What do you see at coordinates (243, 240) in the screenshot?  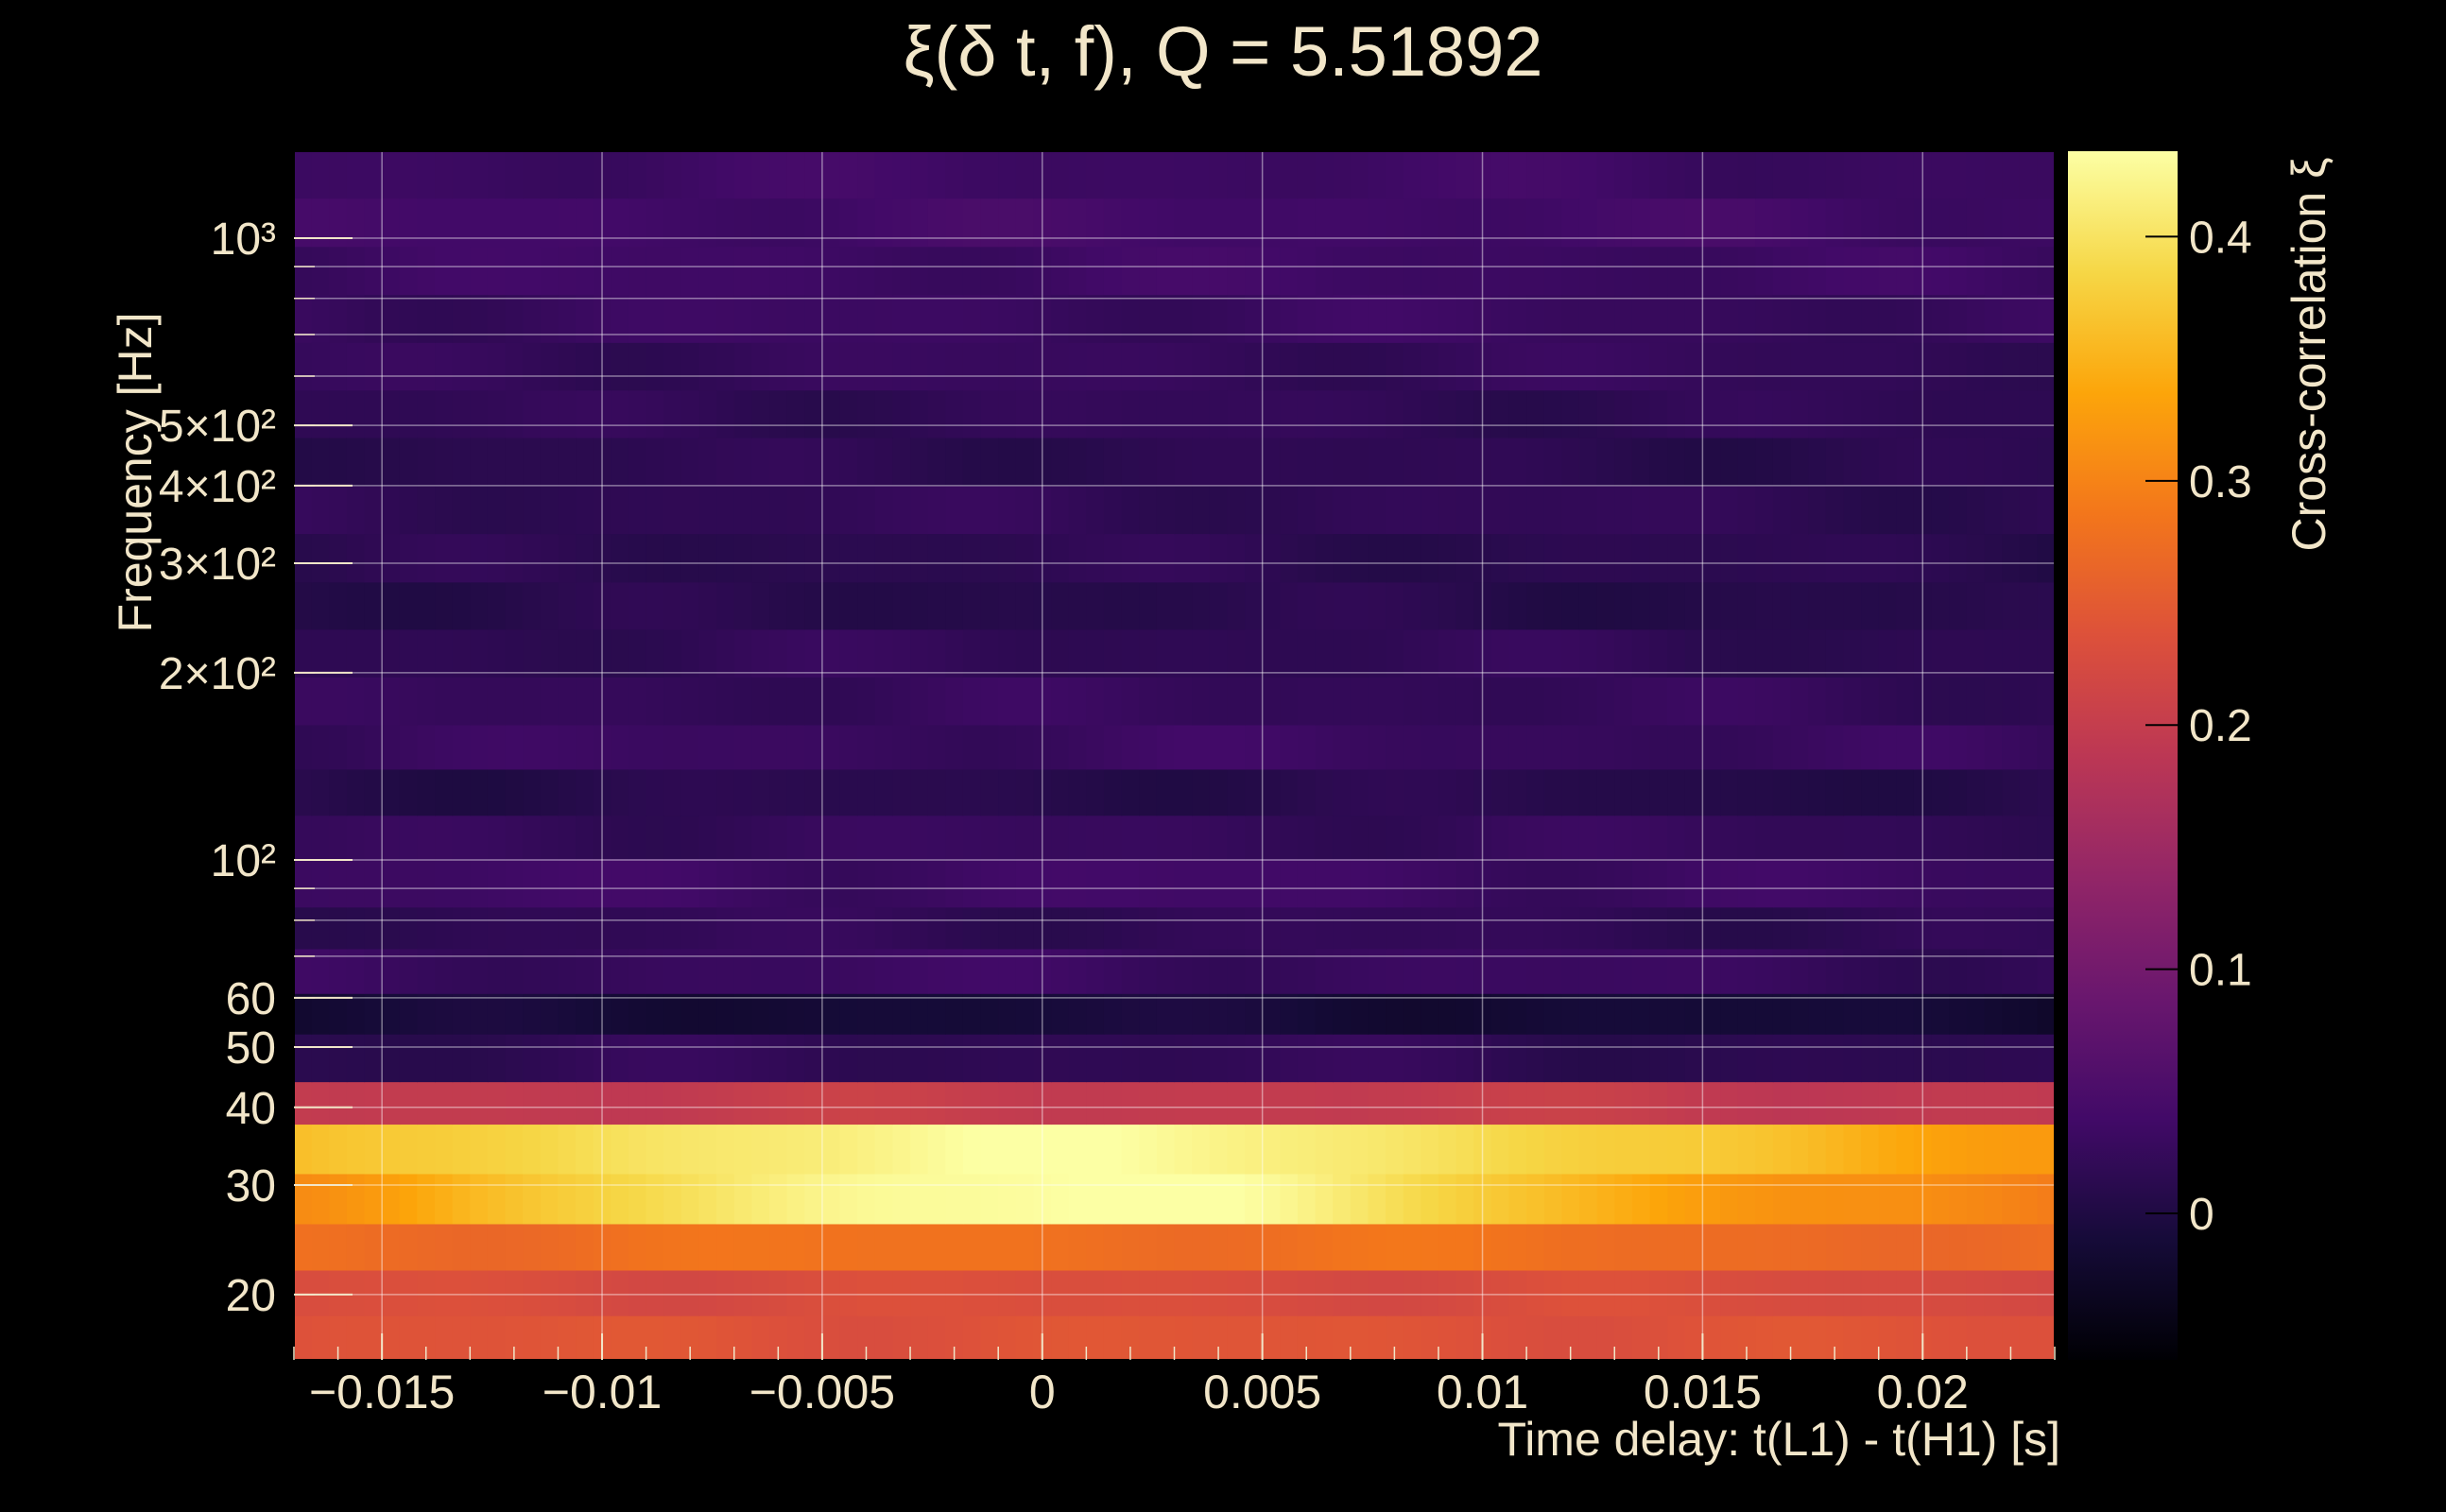 I see `y-tick-label: 10³` at bounding box center [243, 240].